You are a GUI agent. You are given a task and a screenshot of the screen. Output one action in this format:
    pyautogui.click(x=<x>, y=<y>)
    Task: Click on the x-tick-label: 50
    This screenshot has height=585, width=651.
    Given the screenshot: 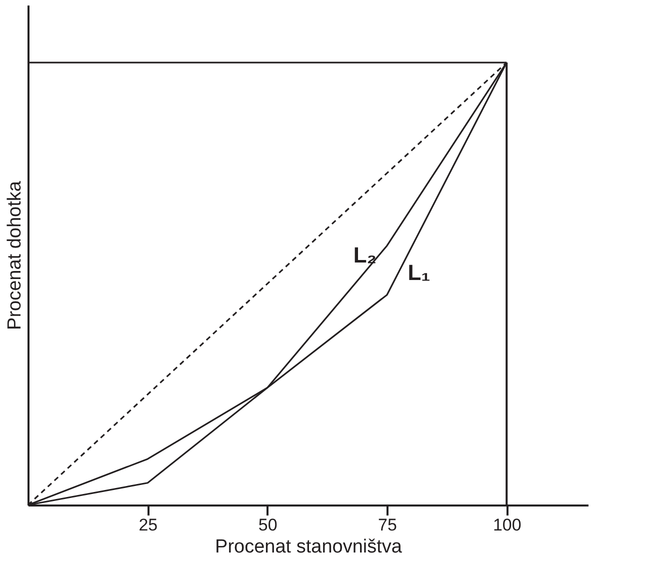 What is the action you would take?
    pyautogui.click(x=268, y=525)
    